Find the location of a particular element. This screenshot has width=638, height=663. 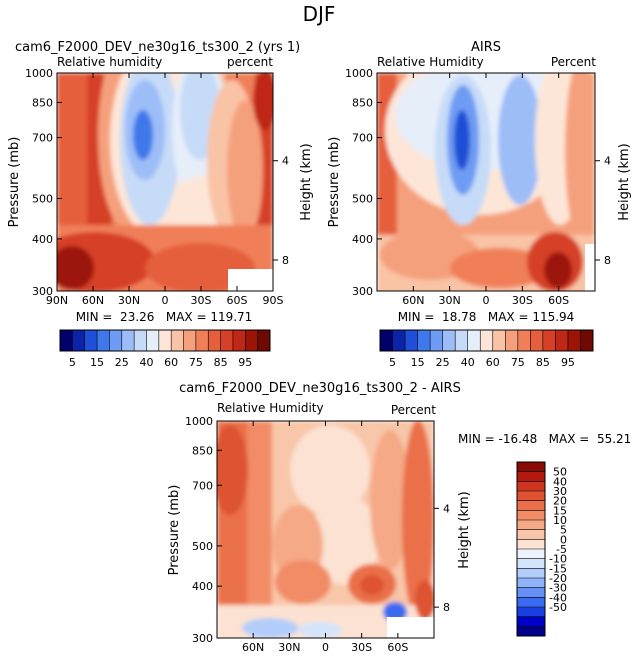

xtick-label: 90S is located at coordinates (273, 300).